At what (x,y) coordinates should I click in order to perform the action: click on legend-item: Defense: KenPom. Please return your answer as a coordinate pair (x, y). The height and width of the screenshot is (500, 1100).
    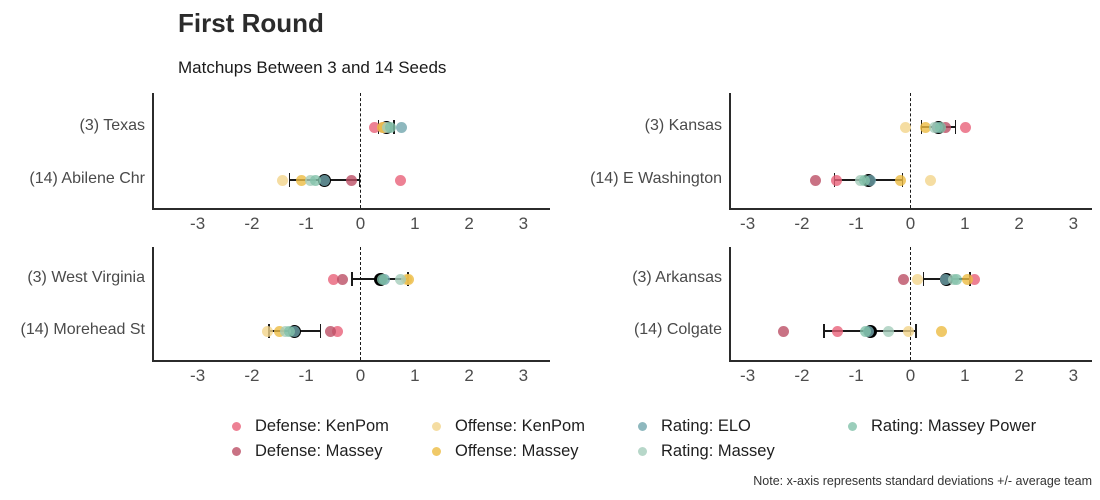
    Looking at the image, I should click on (332, 426).